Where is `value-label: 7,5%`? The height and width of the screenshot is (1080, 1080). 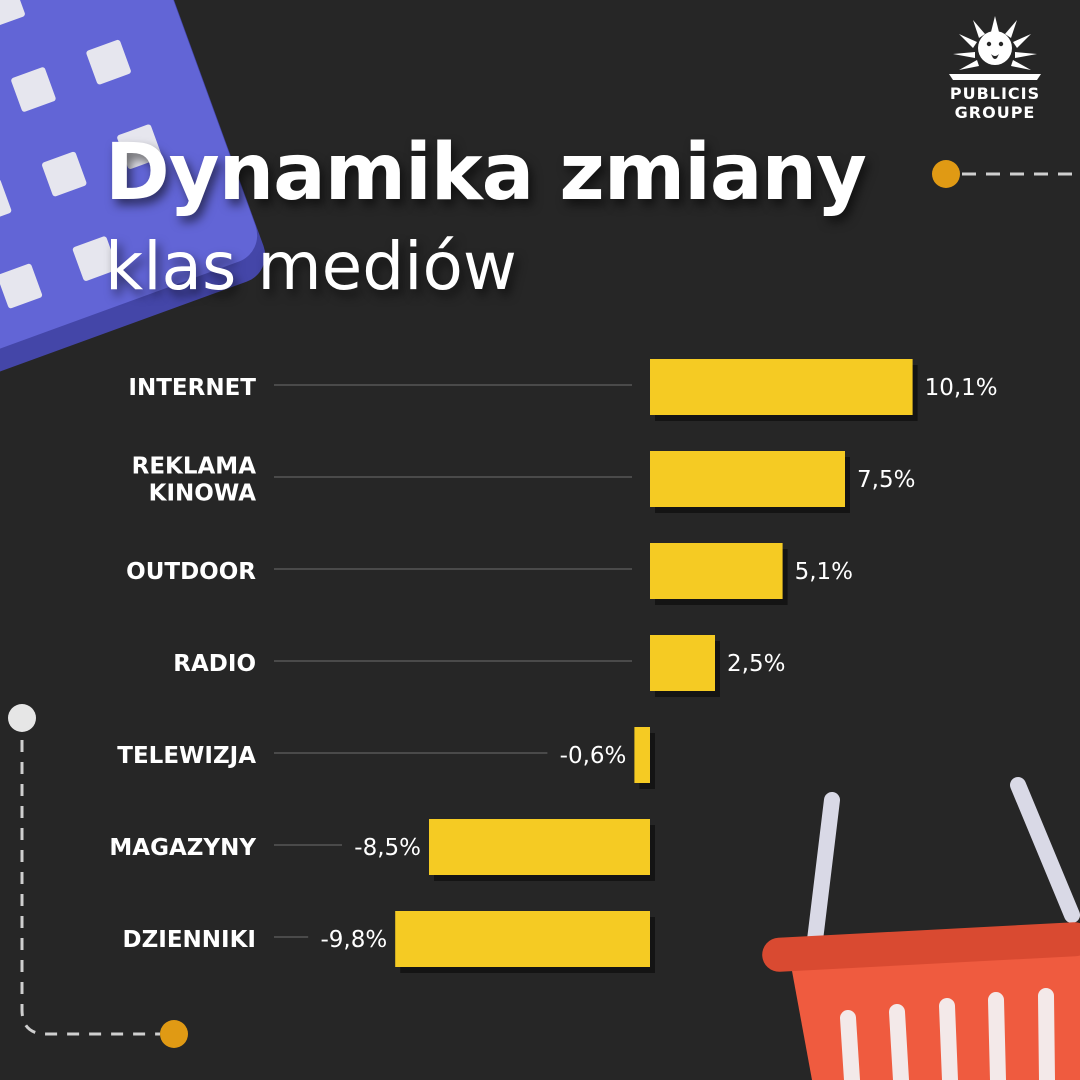
value-label: 7,5% is located at coordinates (886, 480).